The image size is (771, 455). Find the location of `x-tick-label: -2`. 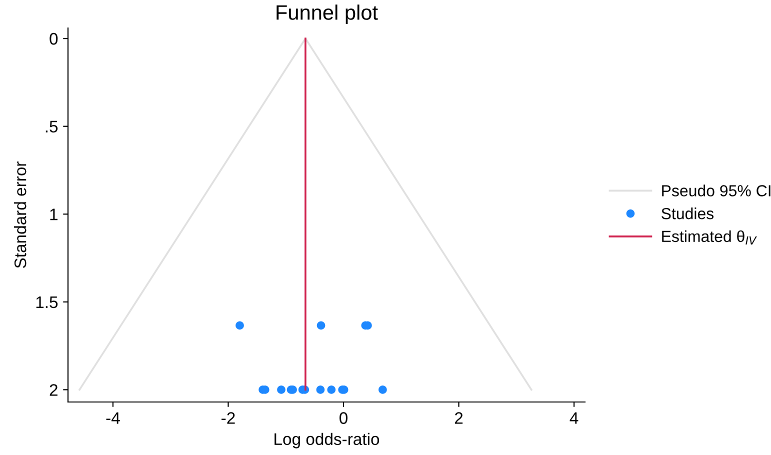

x-tick-label: -2 is located at coordinates (228, 418).